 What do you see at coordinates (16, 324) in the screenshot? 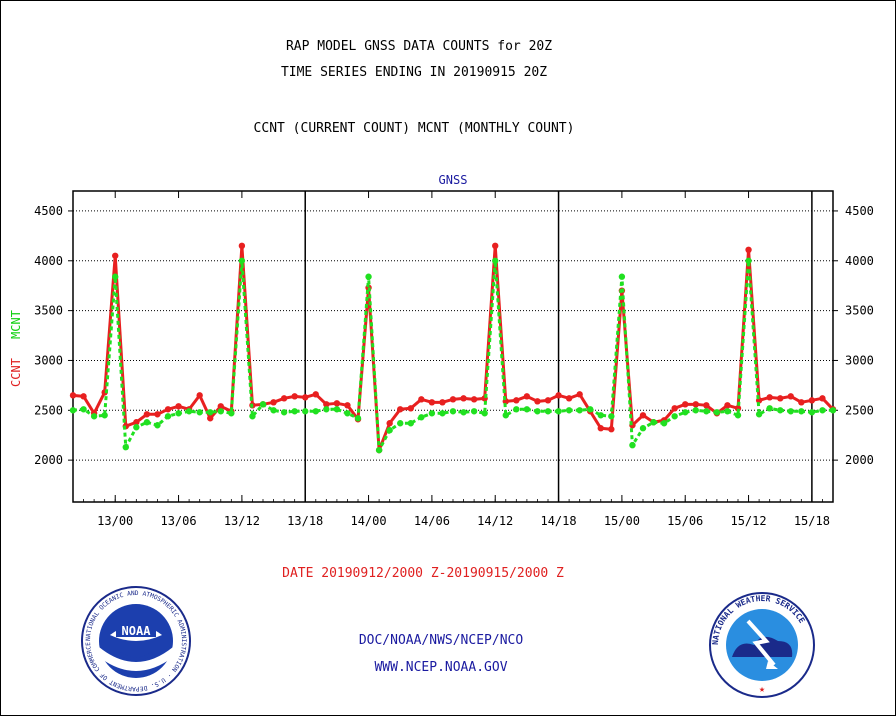
I see `y-axis-label-mcnt: MCNT` at bounding box center [16, 324].